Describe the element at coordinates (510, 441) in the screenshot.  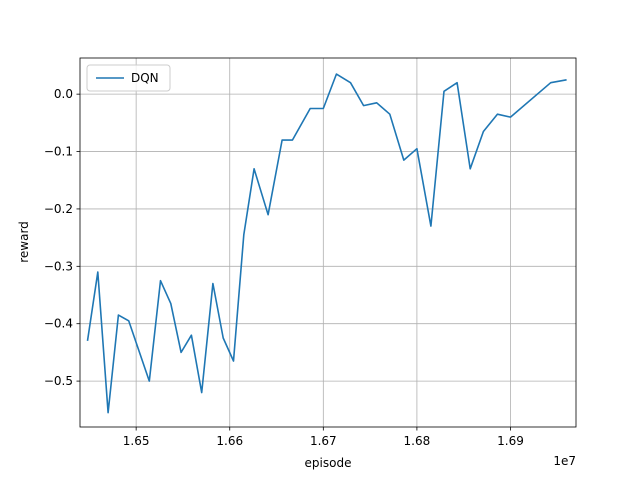
I see `x-tick-label: 1.69` at that location.